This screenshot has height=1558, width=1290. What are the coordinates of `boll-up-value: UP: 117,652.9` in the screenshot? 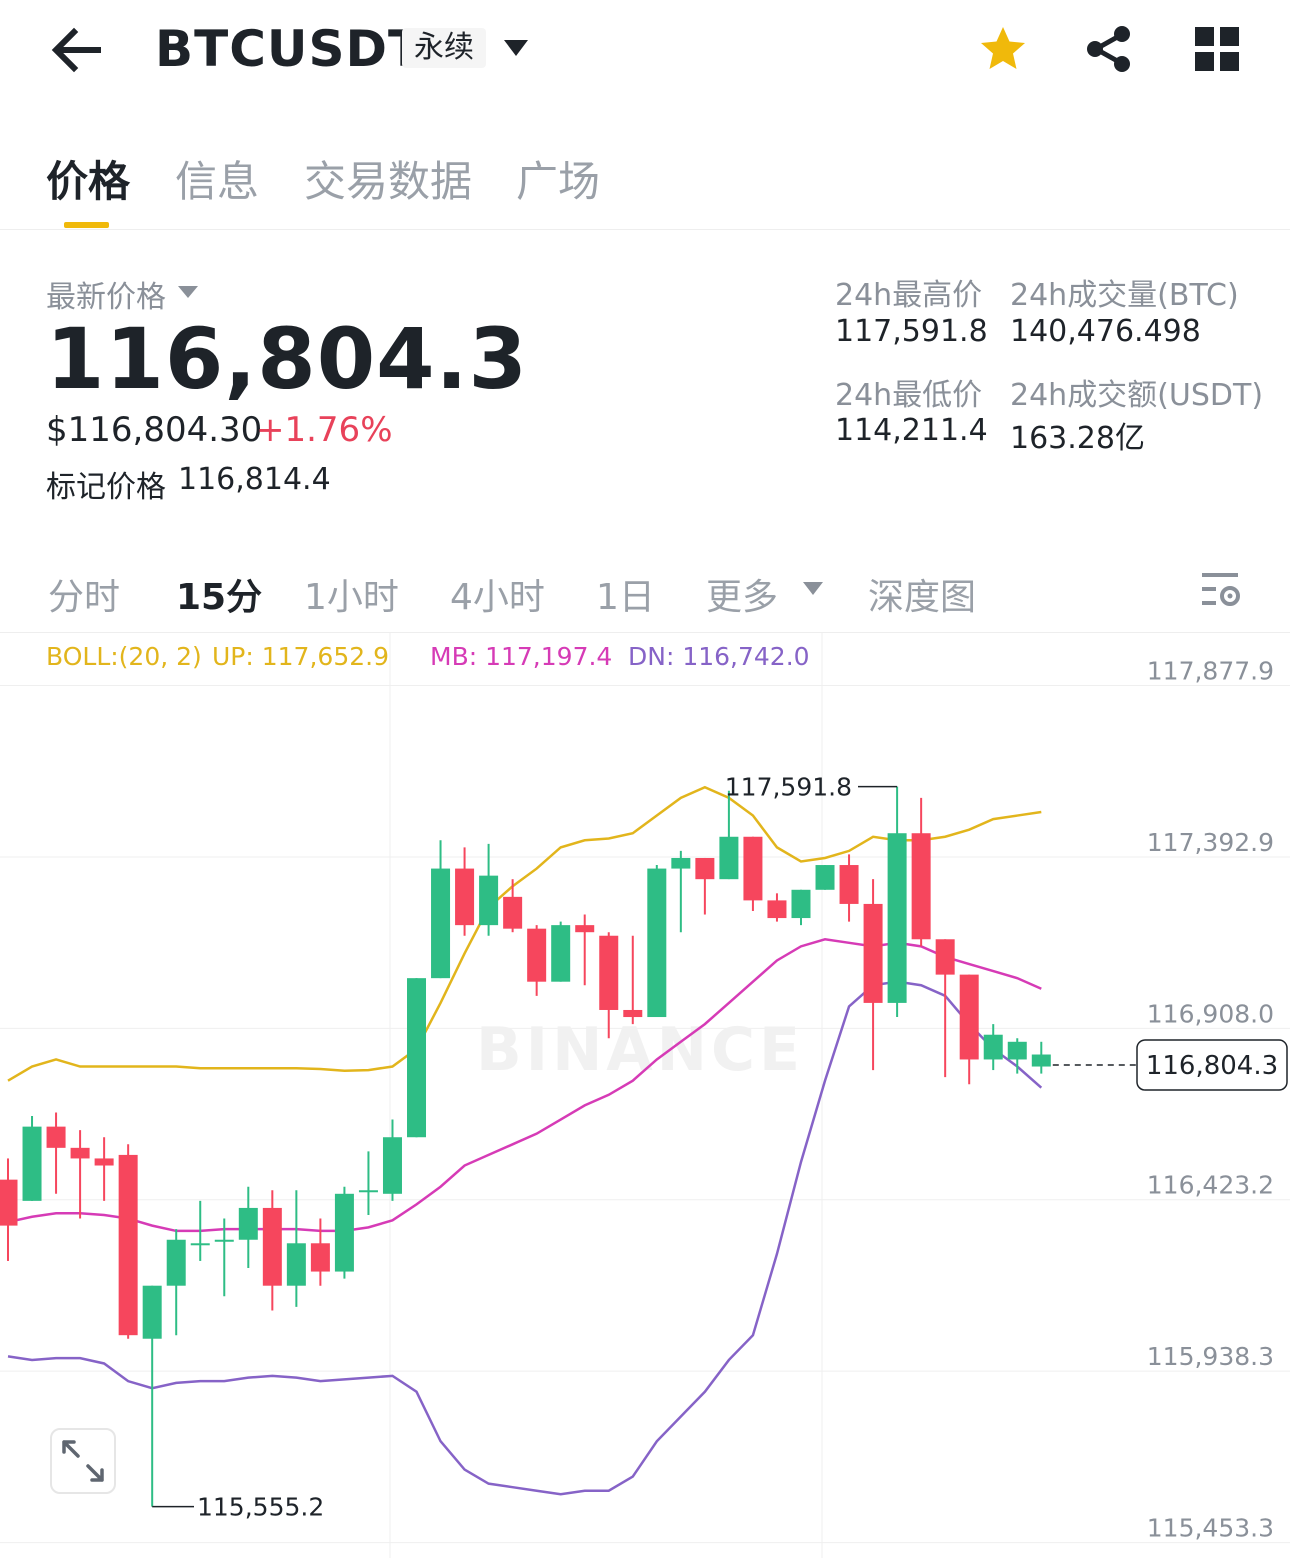 It's located at (300, 656).